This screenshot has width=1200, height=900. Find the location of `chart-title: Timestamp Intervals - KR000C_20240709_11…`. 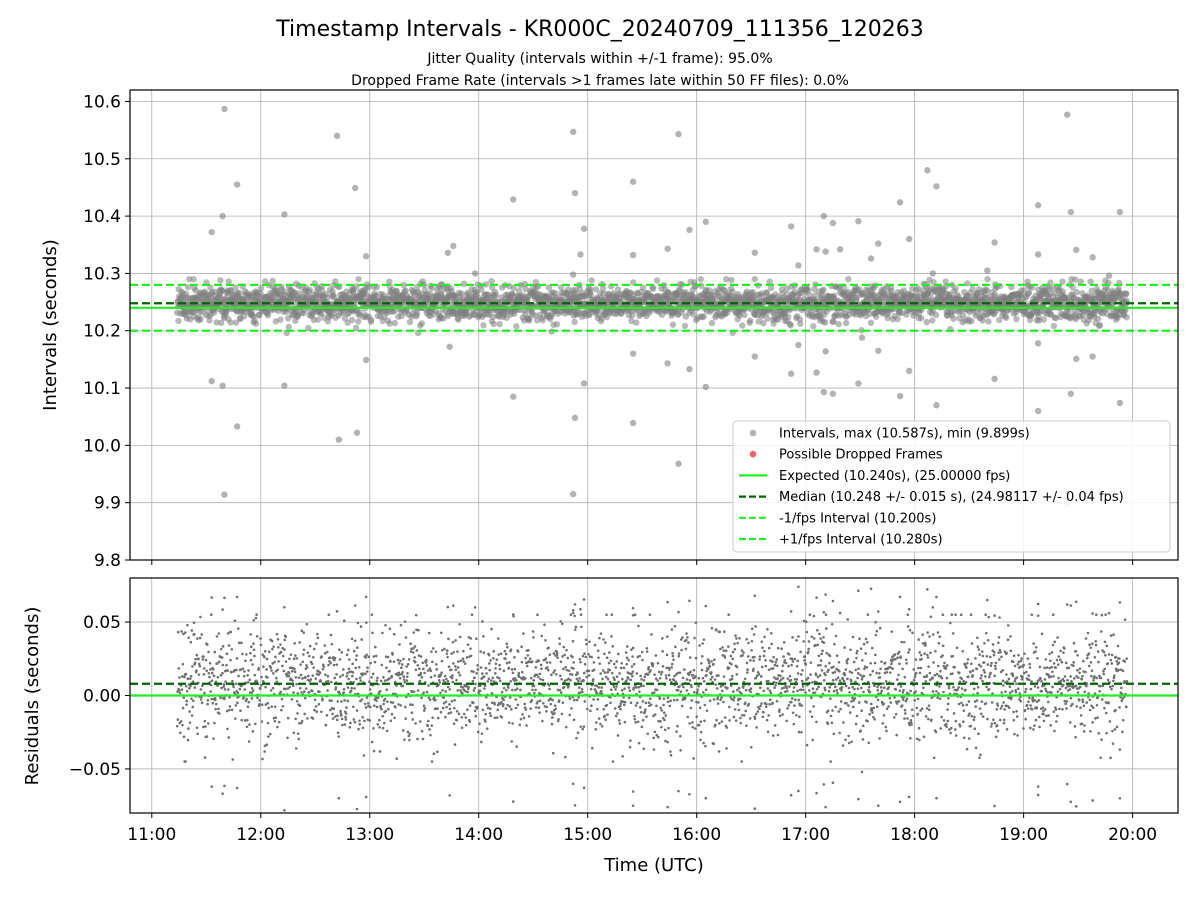

chart-title: Timestamp Intervals - KR000C_20240709_11… is located at coordinates (599, 29).